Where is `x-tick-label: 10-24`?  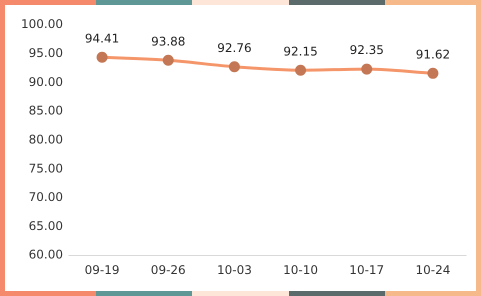
x-tick-label: 10-24 is located at coordinates (432, 269).